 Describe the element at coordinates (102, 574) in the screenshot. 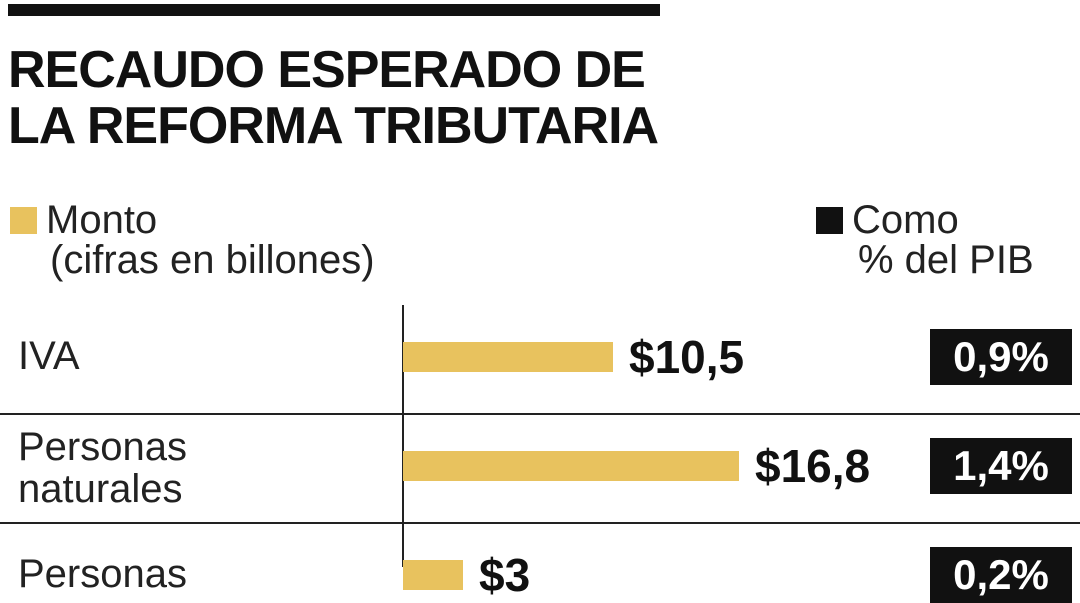

I see `category-label: Personas` at that location.